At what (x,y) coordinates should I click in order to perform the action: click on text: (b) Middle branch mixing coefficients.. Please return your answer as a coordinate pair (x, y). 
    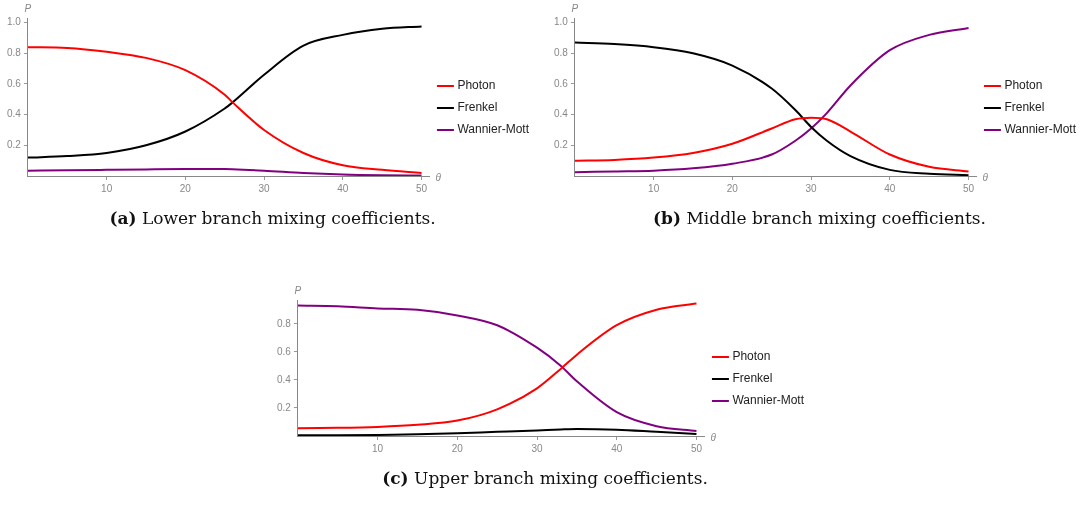
    Looking at the image, I should click on (819, 218).